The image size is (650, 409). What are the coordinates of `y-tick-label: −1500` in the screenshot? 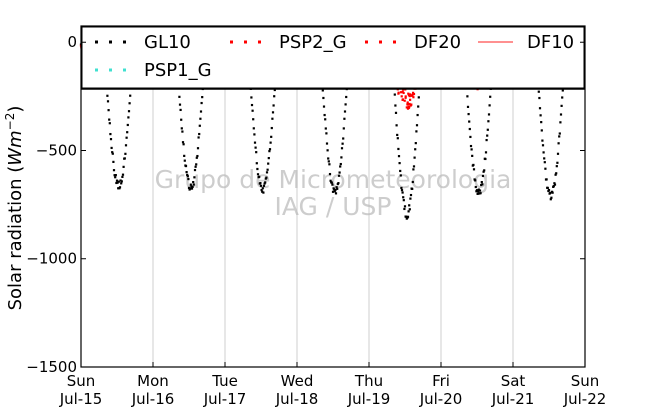 It's located at (51, 367).